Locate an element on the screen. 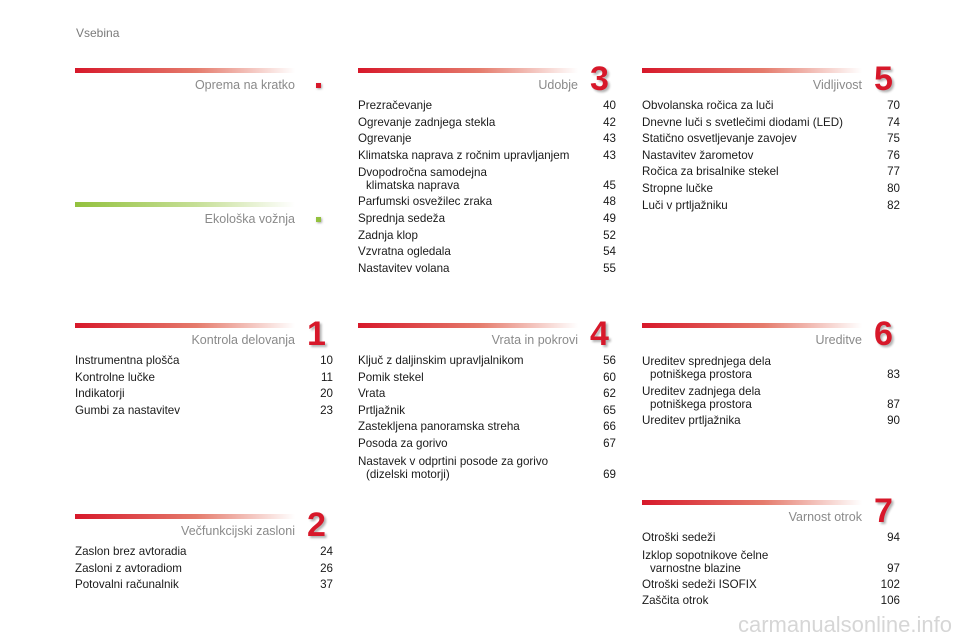 This screenshot has height=640, width=960. entry-label-text: Klimatska naprava z ročnim upravljanjem is located at coordinates (464, 155).